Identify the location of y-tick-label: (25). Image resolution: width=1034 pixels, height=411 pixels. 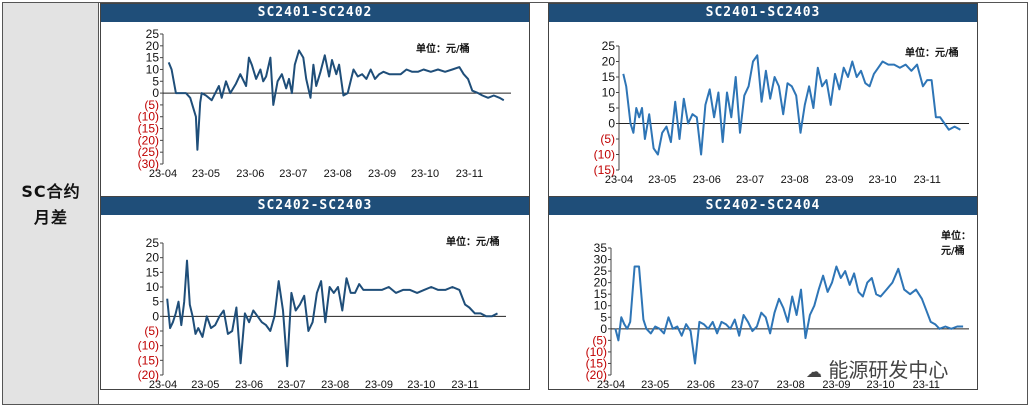
(148, 152).